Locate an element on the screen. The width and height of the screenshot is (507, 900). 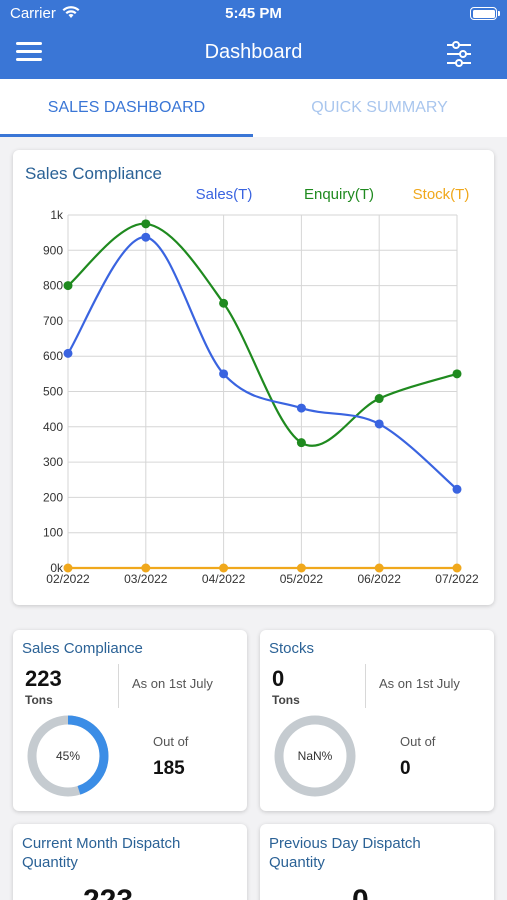
tab-bar: SALES DASHBOARD QUICK SUMMARY is located at coordinates (253, 108).